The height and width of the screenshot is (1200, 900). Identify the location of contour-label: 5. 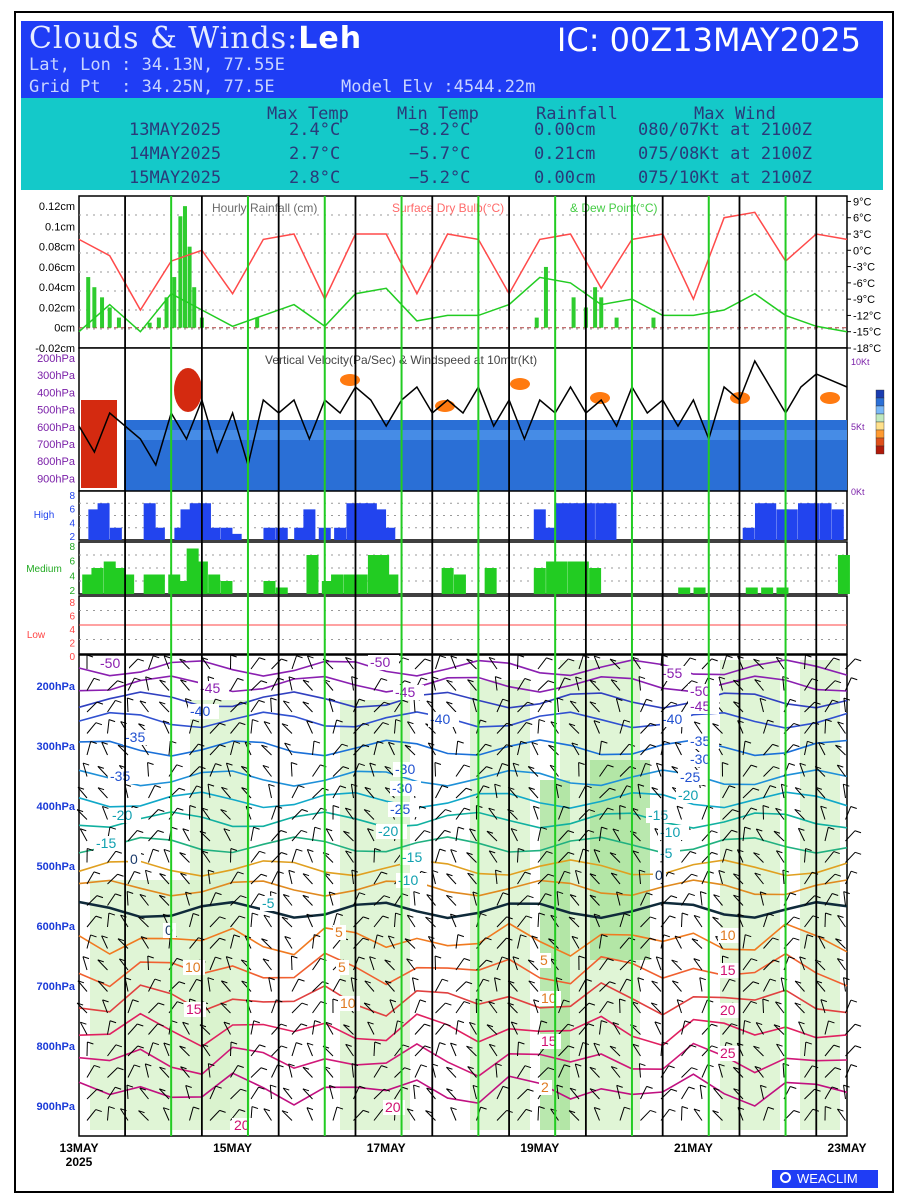
(342, 967).